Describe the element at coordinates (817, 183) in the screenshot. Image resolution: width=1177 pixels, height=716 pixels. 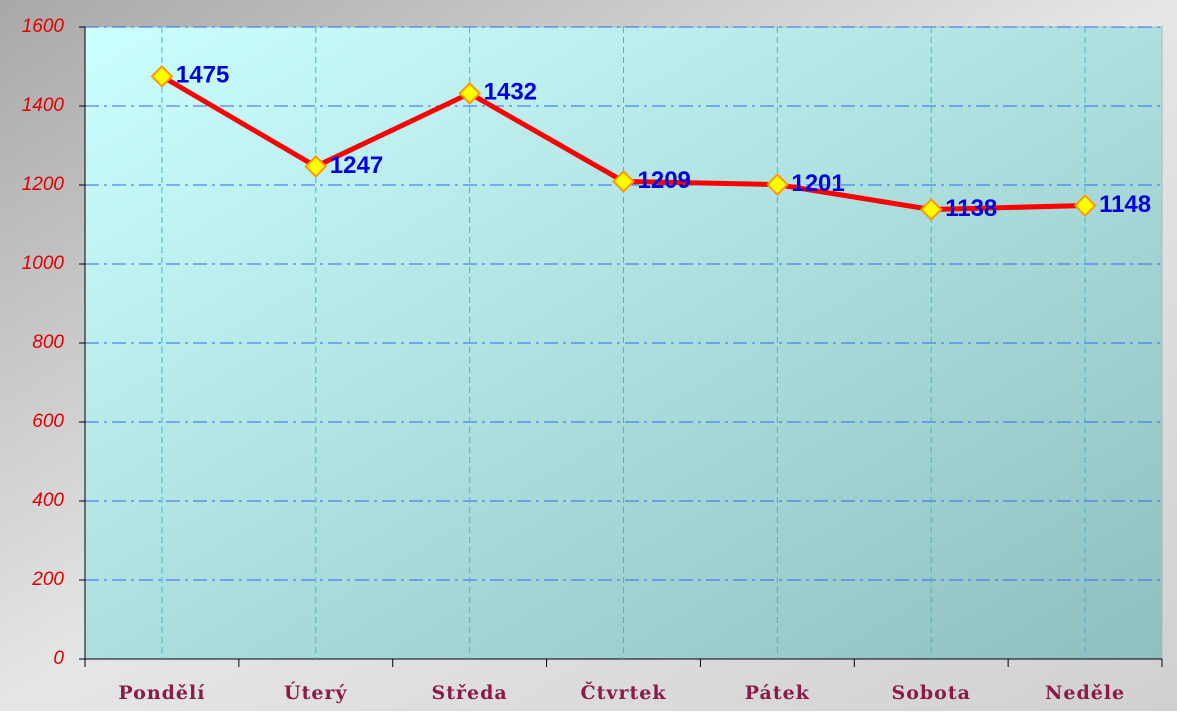
I see `data-label: 1201` at that location.